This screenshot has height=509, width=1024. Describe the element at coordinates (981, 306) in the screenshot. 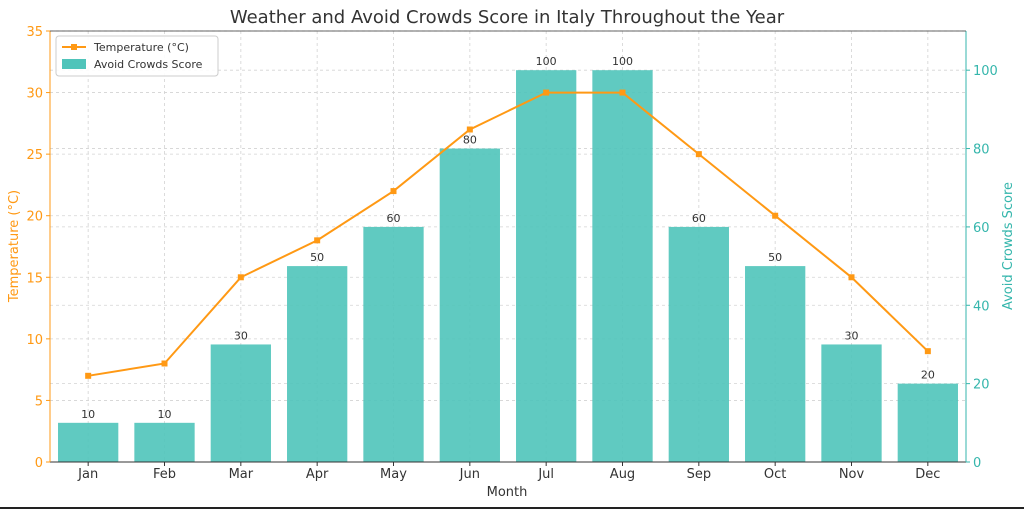

I see `right-tick-label: 40` at that location.